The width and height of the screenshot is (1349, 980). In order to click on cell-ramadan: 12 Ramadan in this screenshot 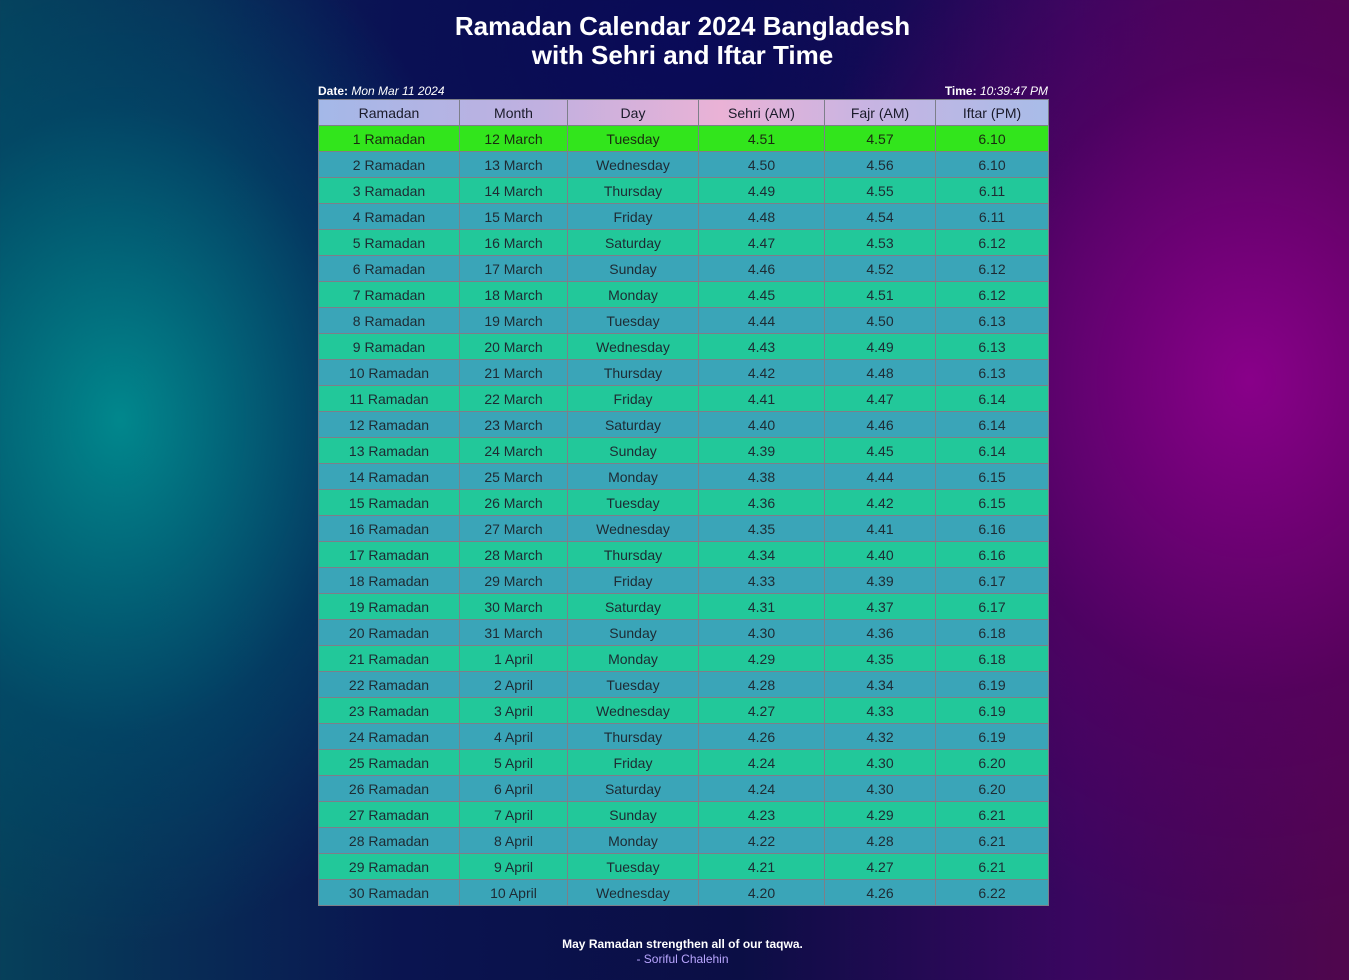, I will do `click(389, 424)`.